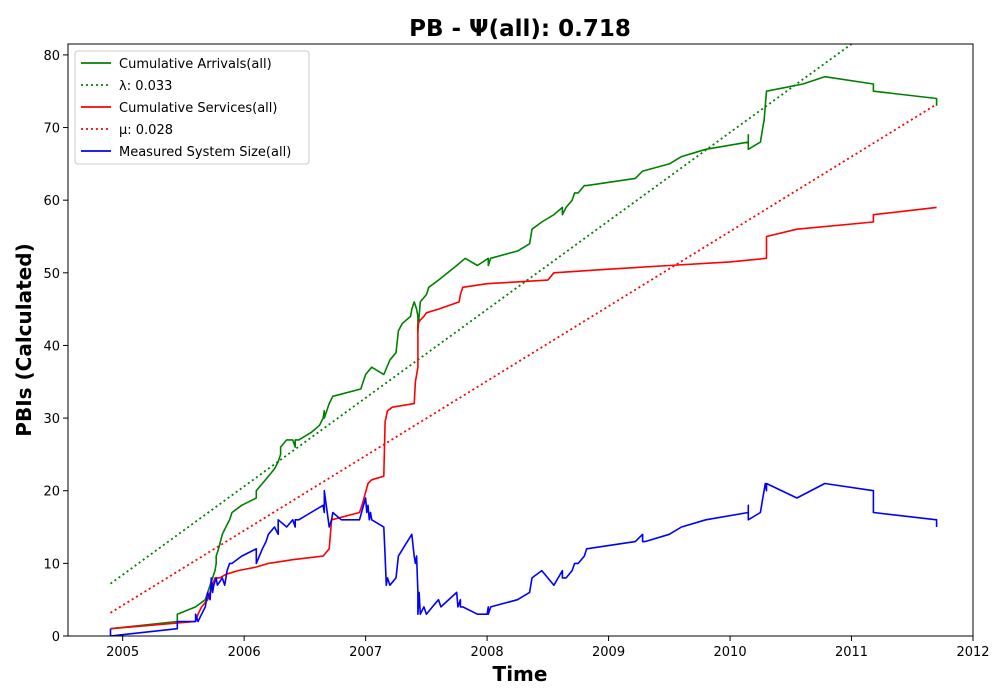 This screenshot has height=700, width=1000. What do you see at coordinates (56, 637) in the screenshot?
I see `y-tick-label: 0` at bounding box center [56, 637].